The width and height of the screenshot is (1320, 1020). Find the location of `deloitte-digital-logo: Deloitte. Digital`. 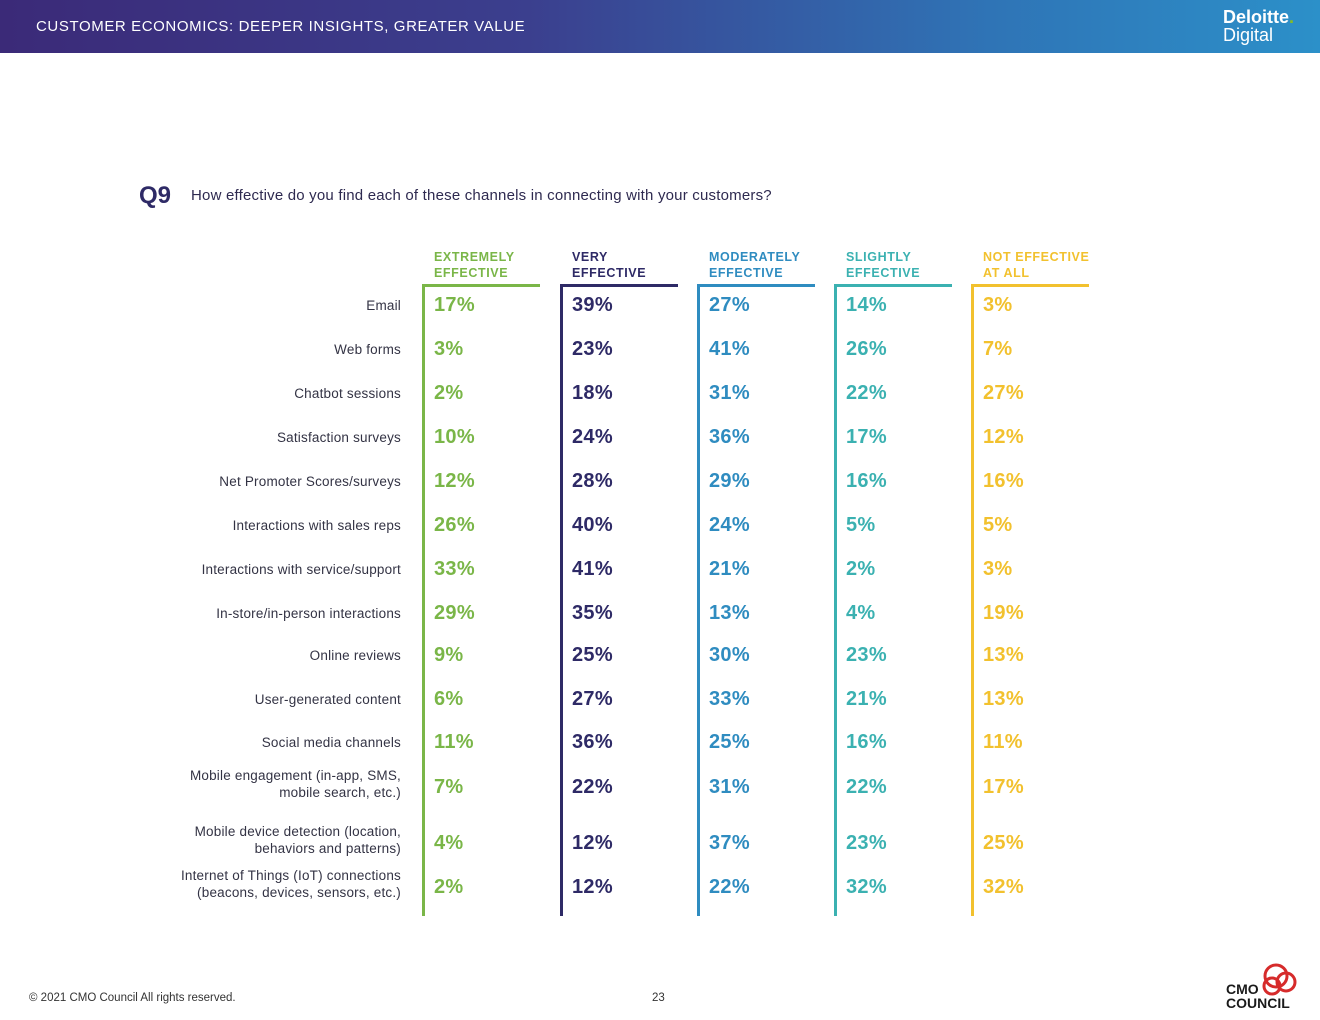

deloitte-digital-logo: Deloitte. Digital is located at coordinates (1258, 26).